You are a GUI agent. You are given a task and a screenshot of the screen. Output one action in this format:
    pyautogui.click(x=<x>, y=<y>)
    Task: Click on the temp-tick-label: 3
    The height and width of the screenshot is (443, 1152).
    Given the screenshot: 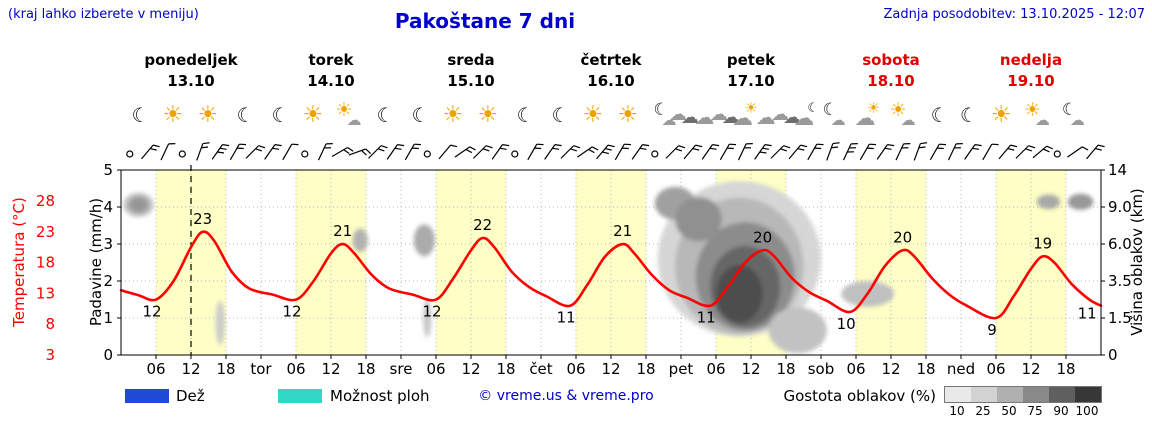 What is the action you would take?
    pyautogui.click(x=50, y=355)
    